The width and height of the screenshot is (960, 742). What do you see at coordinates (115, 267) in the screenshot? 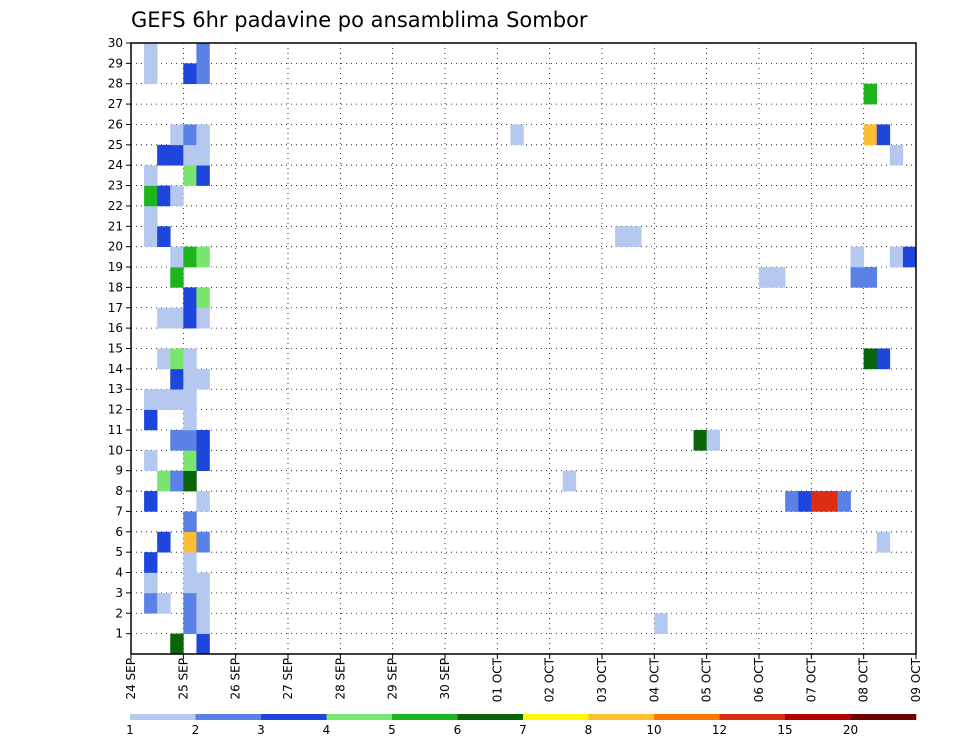
I see `y-tick-label: 19` at bounding box center [115, 267].